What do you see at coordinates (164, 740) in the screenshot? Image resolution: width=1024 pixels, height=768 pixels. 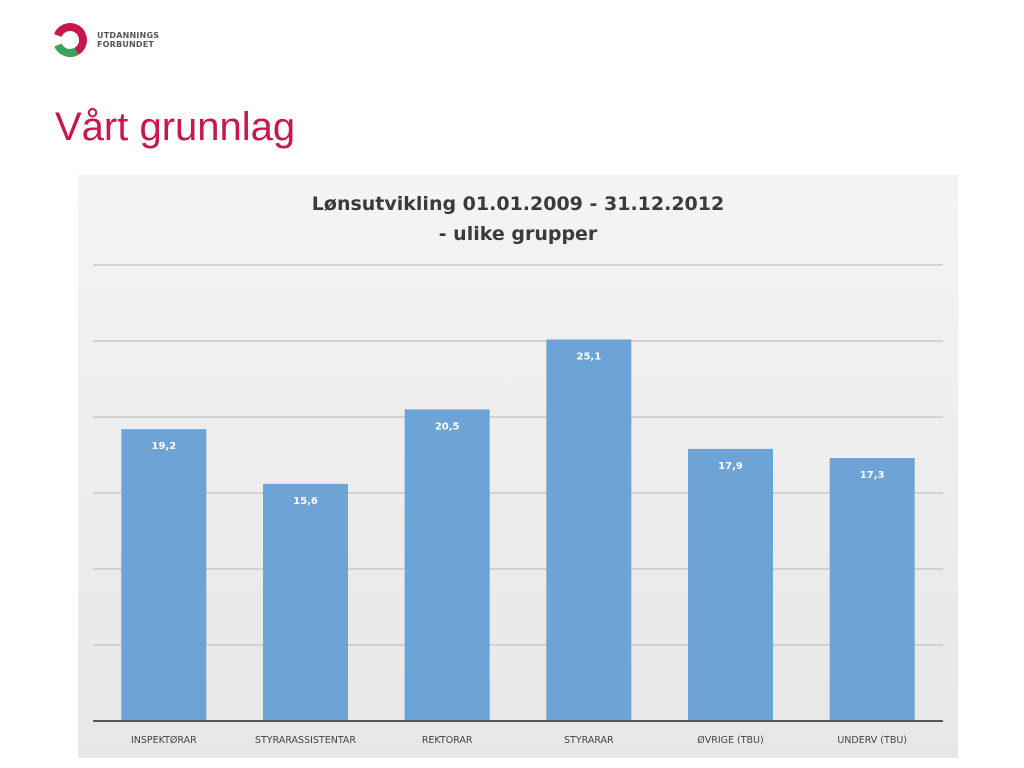 I see `x-tick-label: INSPEKTØRAR` at bounding box center [164, 740].